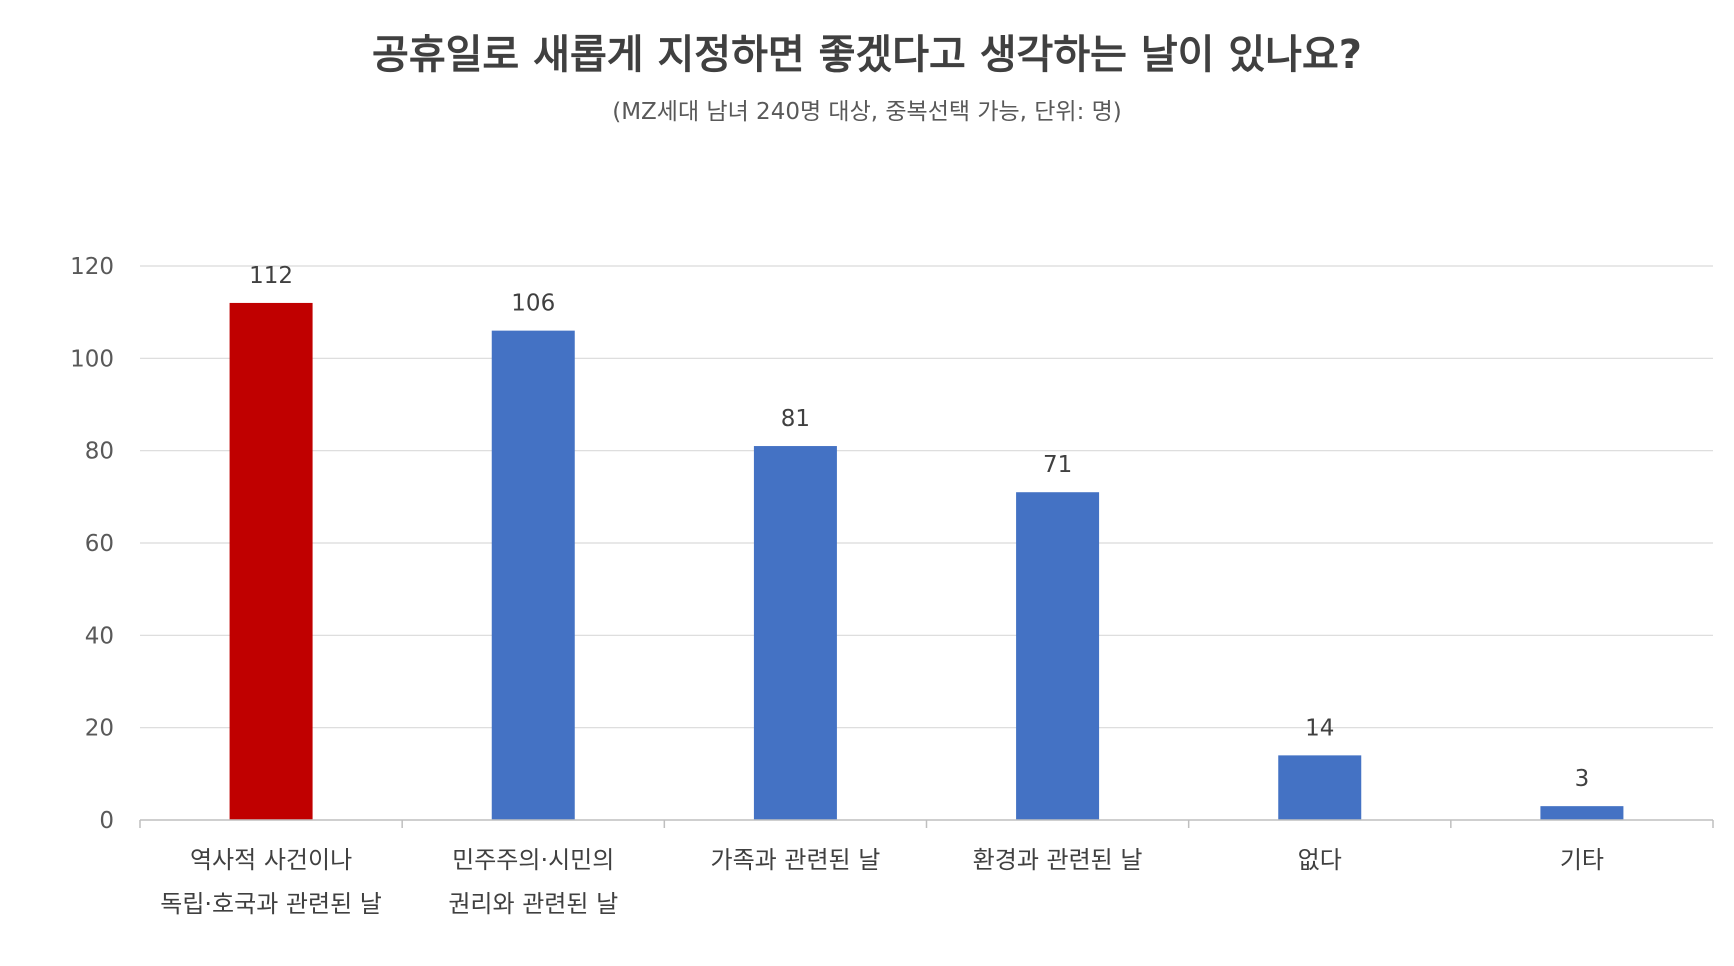 This screenshot has height=966, width=1734. I want to click on category-label: 독립·호국과 관련된 날, so click(271, 904).